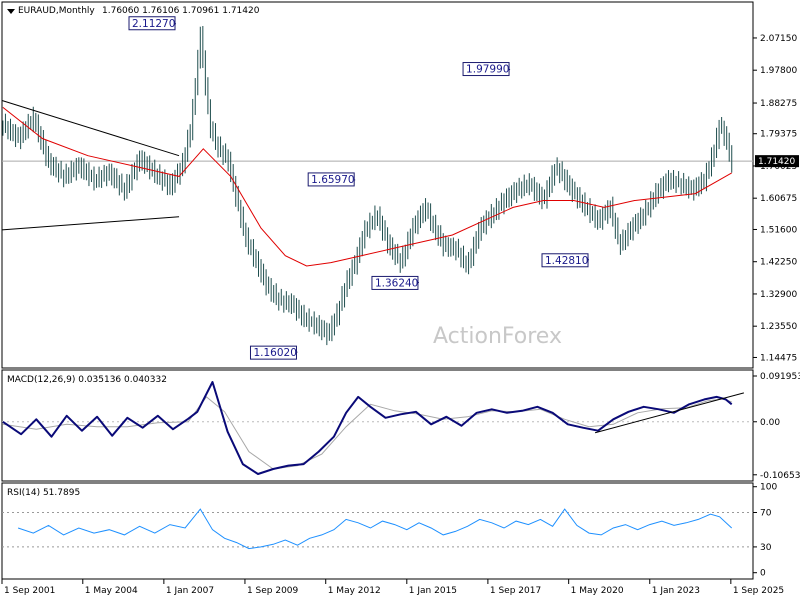 The height and width of the screenshot is (600, 800). Describe the element at coordinates (778, 199) in the screenshot. I see `price-y-tick-label: 1.60675` at that location.